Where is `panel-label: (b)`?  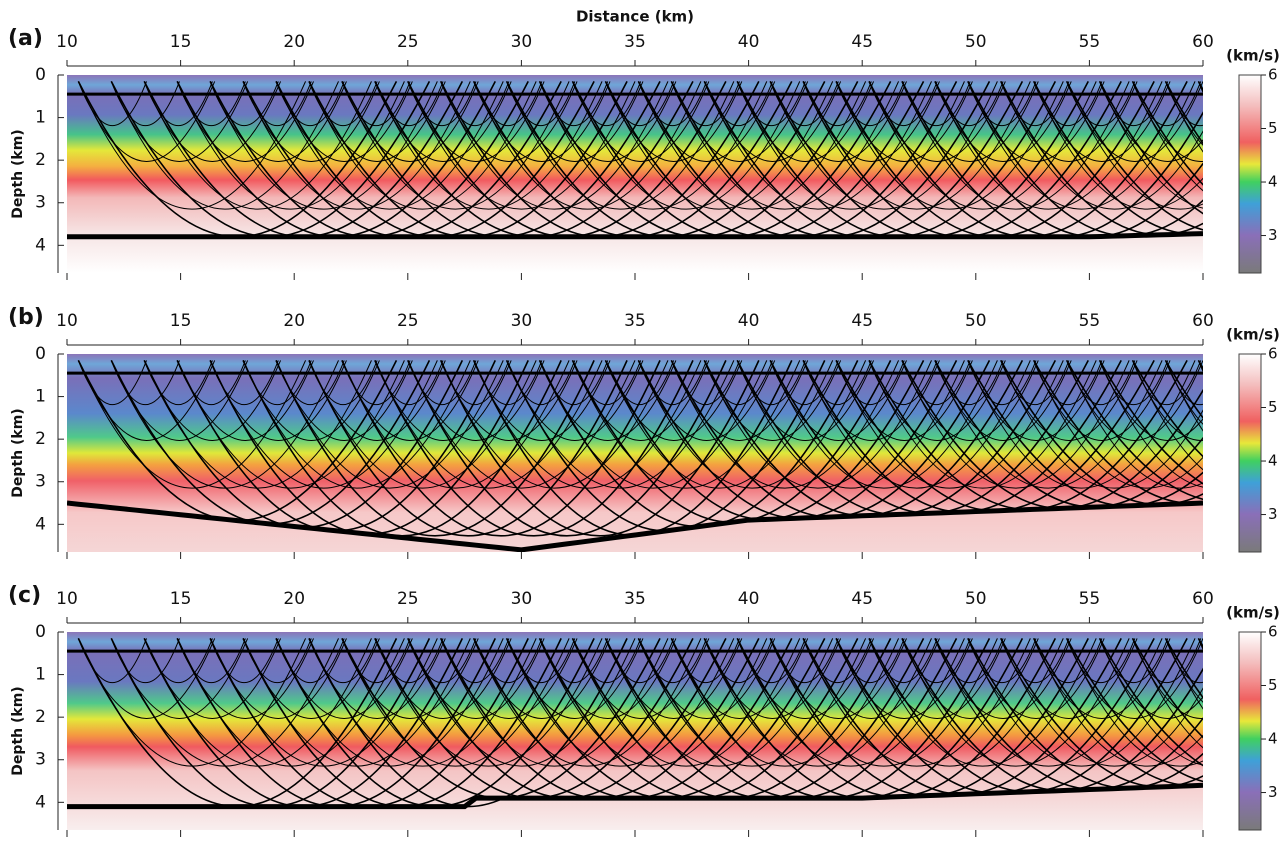 panel-label: (b) is located at coordinates (26, 317).